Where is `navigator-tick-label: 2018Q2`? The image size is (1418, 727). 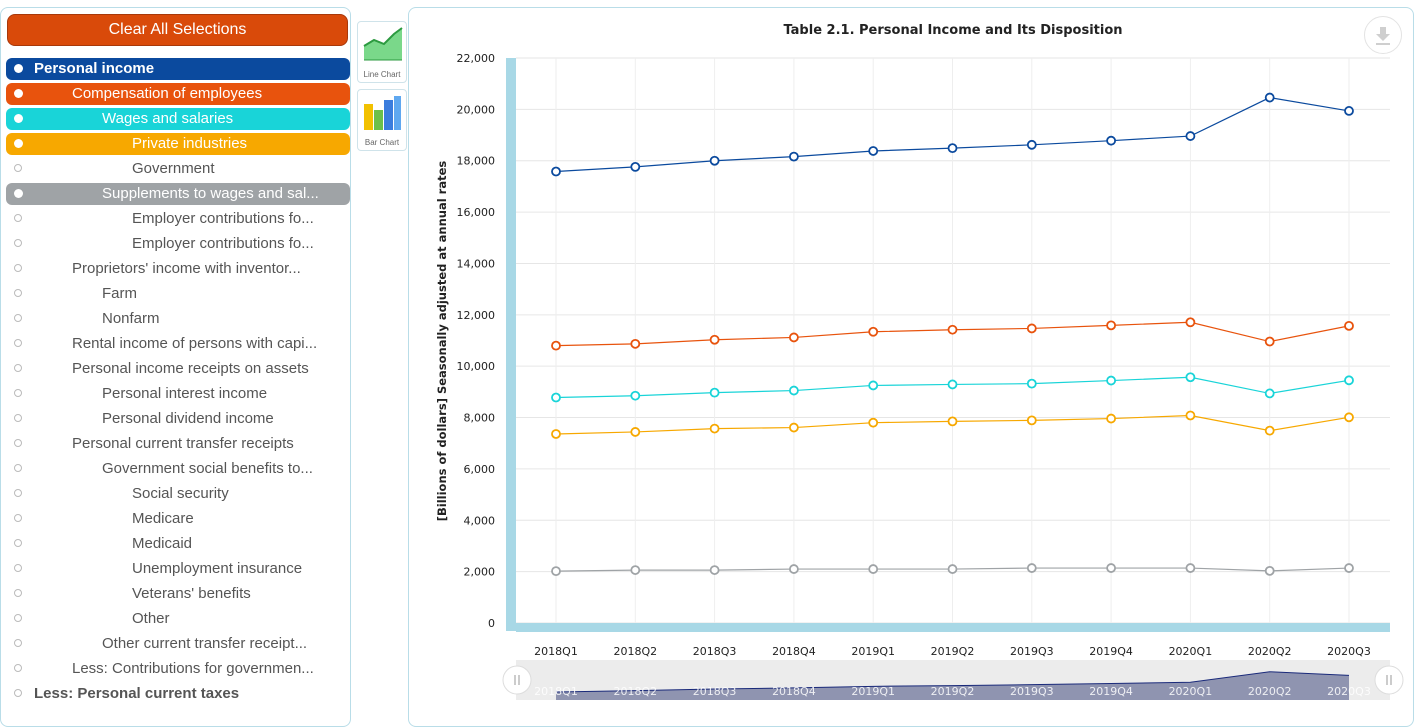 navigator-tick-label: 2018Q2 is located at coordinates (635, 691).